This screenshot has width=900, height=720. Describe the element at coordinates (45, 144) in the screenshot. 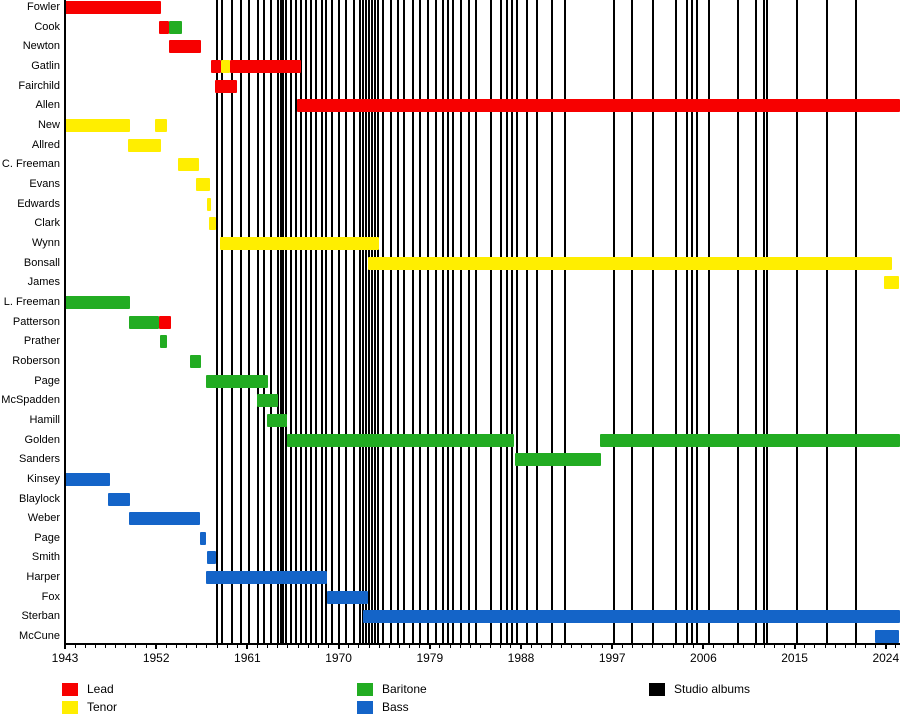

I see `member-label: Allred` at that location.